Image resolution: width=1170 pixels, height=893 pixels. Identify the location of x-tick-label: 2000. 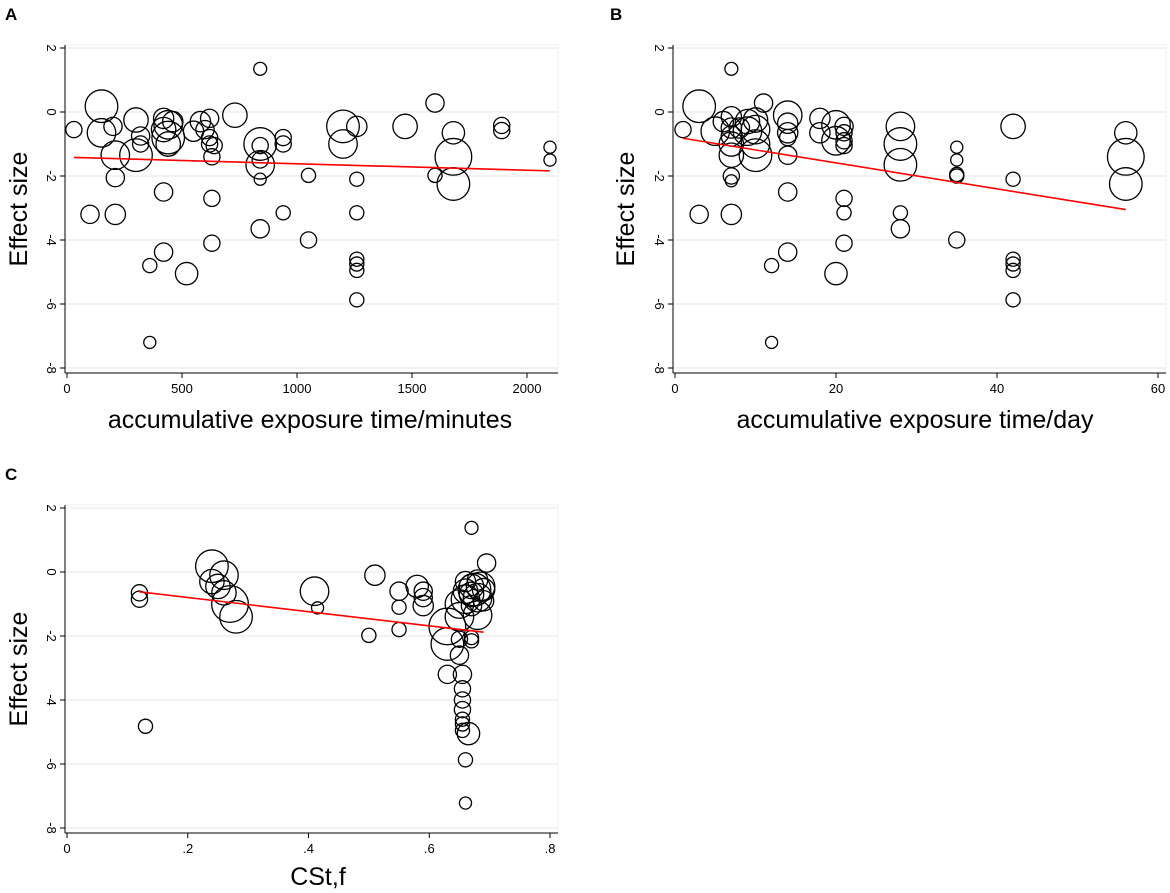
(527, 388).